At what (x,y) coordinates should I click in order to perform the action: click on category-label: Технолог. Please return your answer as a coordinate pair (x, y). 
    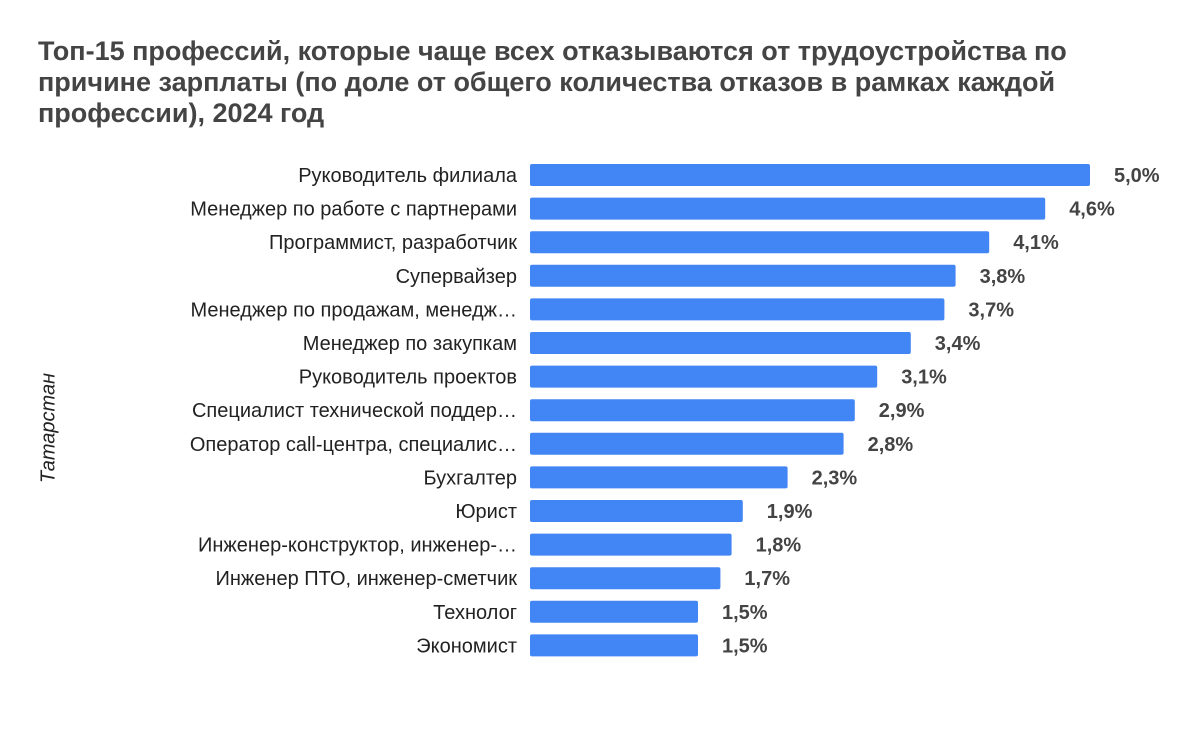
    Looking at the image, I should click on (475, 613).